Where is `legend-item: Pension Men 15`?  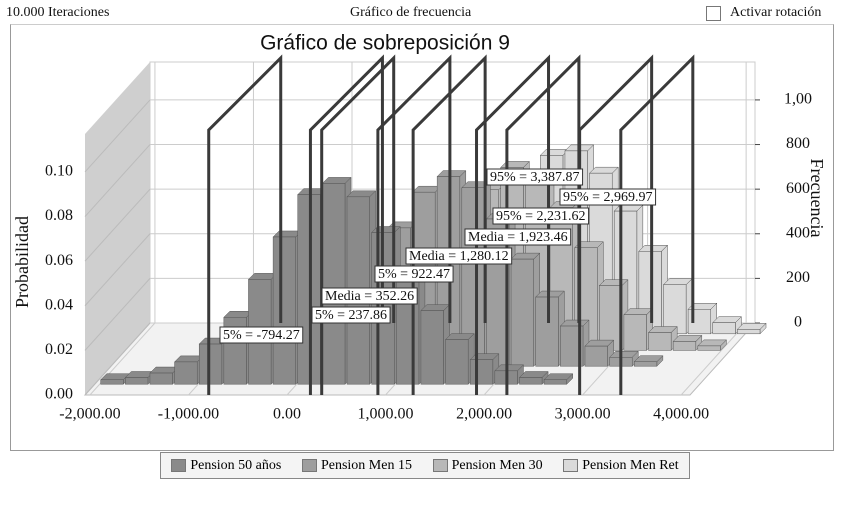 legend-item: Pension Men 15 is located at coordinates (356, 465).